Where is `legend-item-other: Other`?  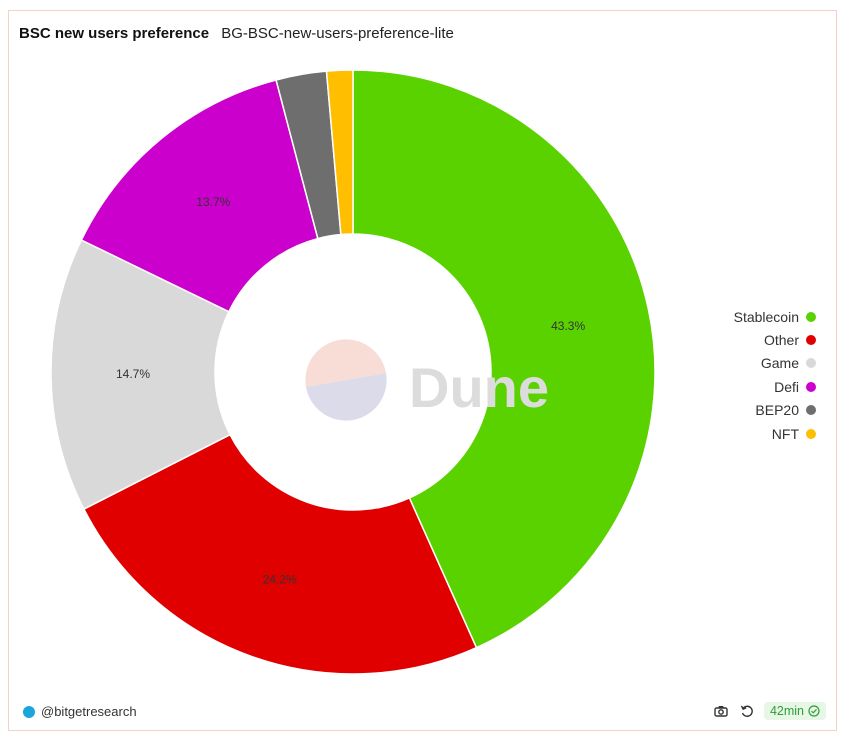
legend-item-other: Other is located at coordinates (775, 339).